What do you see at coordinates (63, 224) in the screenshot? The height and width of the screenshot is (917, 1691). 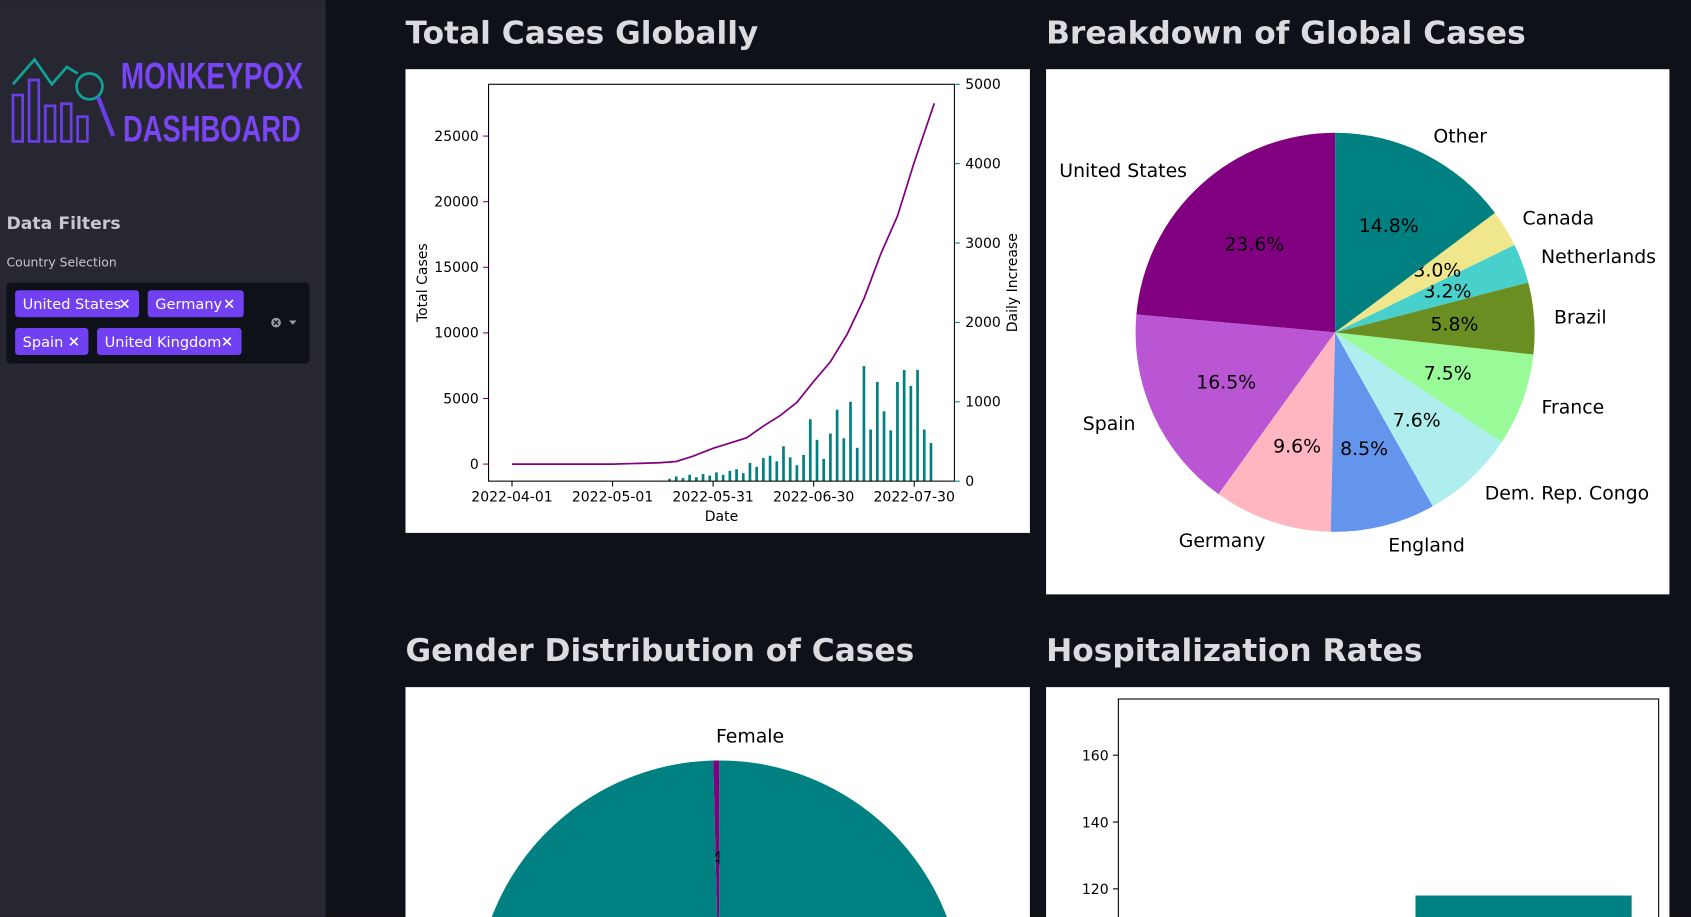 I see `section-title: Data Filters` at bounding box center [63, 224].